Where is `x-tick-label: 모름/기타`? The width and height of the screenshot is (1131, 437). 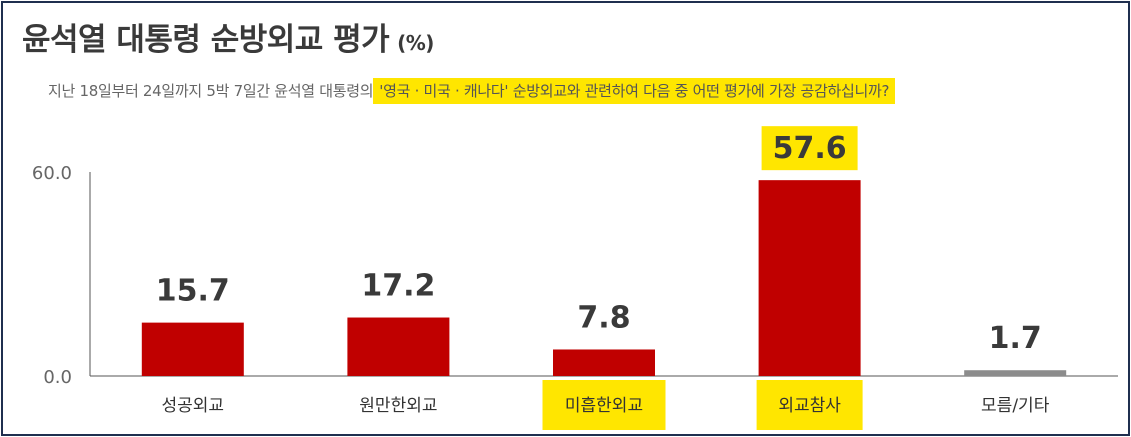 x-tick-label: 모름/기타 is located at coordinates (1015, 406).